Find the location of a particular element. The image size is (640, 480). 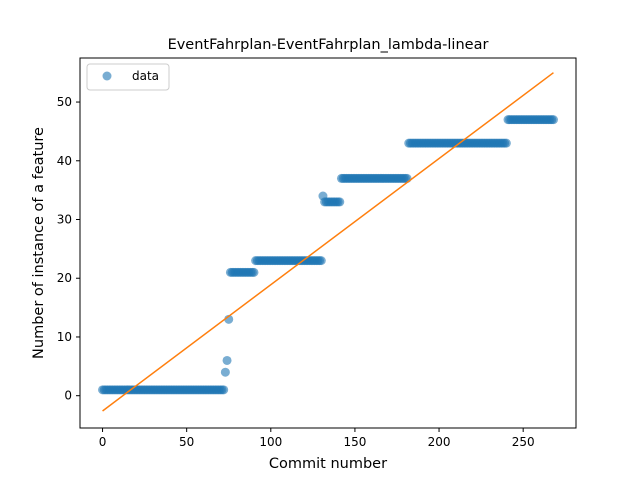

legend-label-data: data is located at coordinates (145, 76).